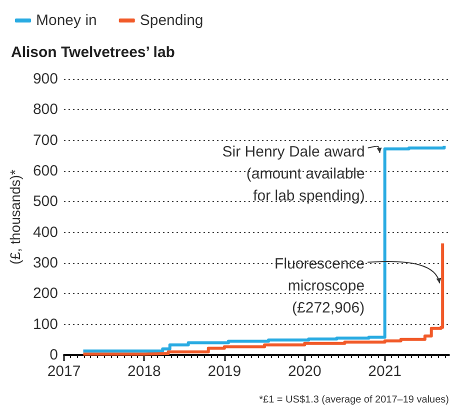 The height and width of the screenshot is (411, 453). I want to click on y-tick-label: 600, so click(45, 171).